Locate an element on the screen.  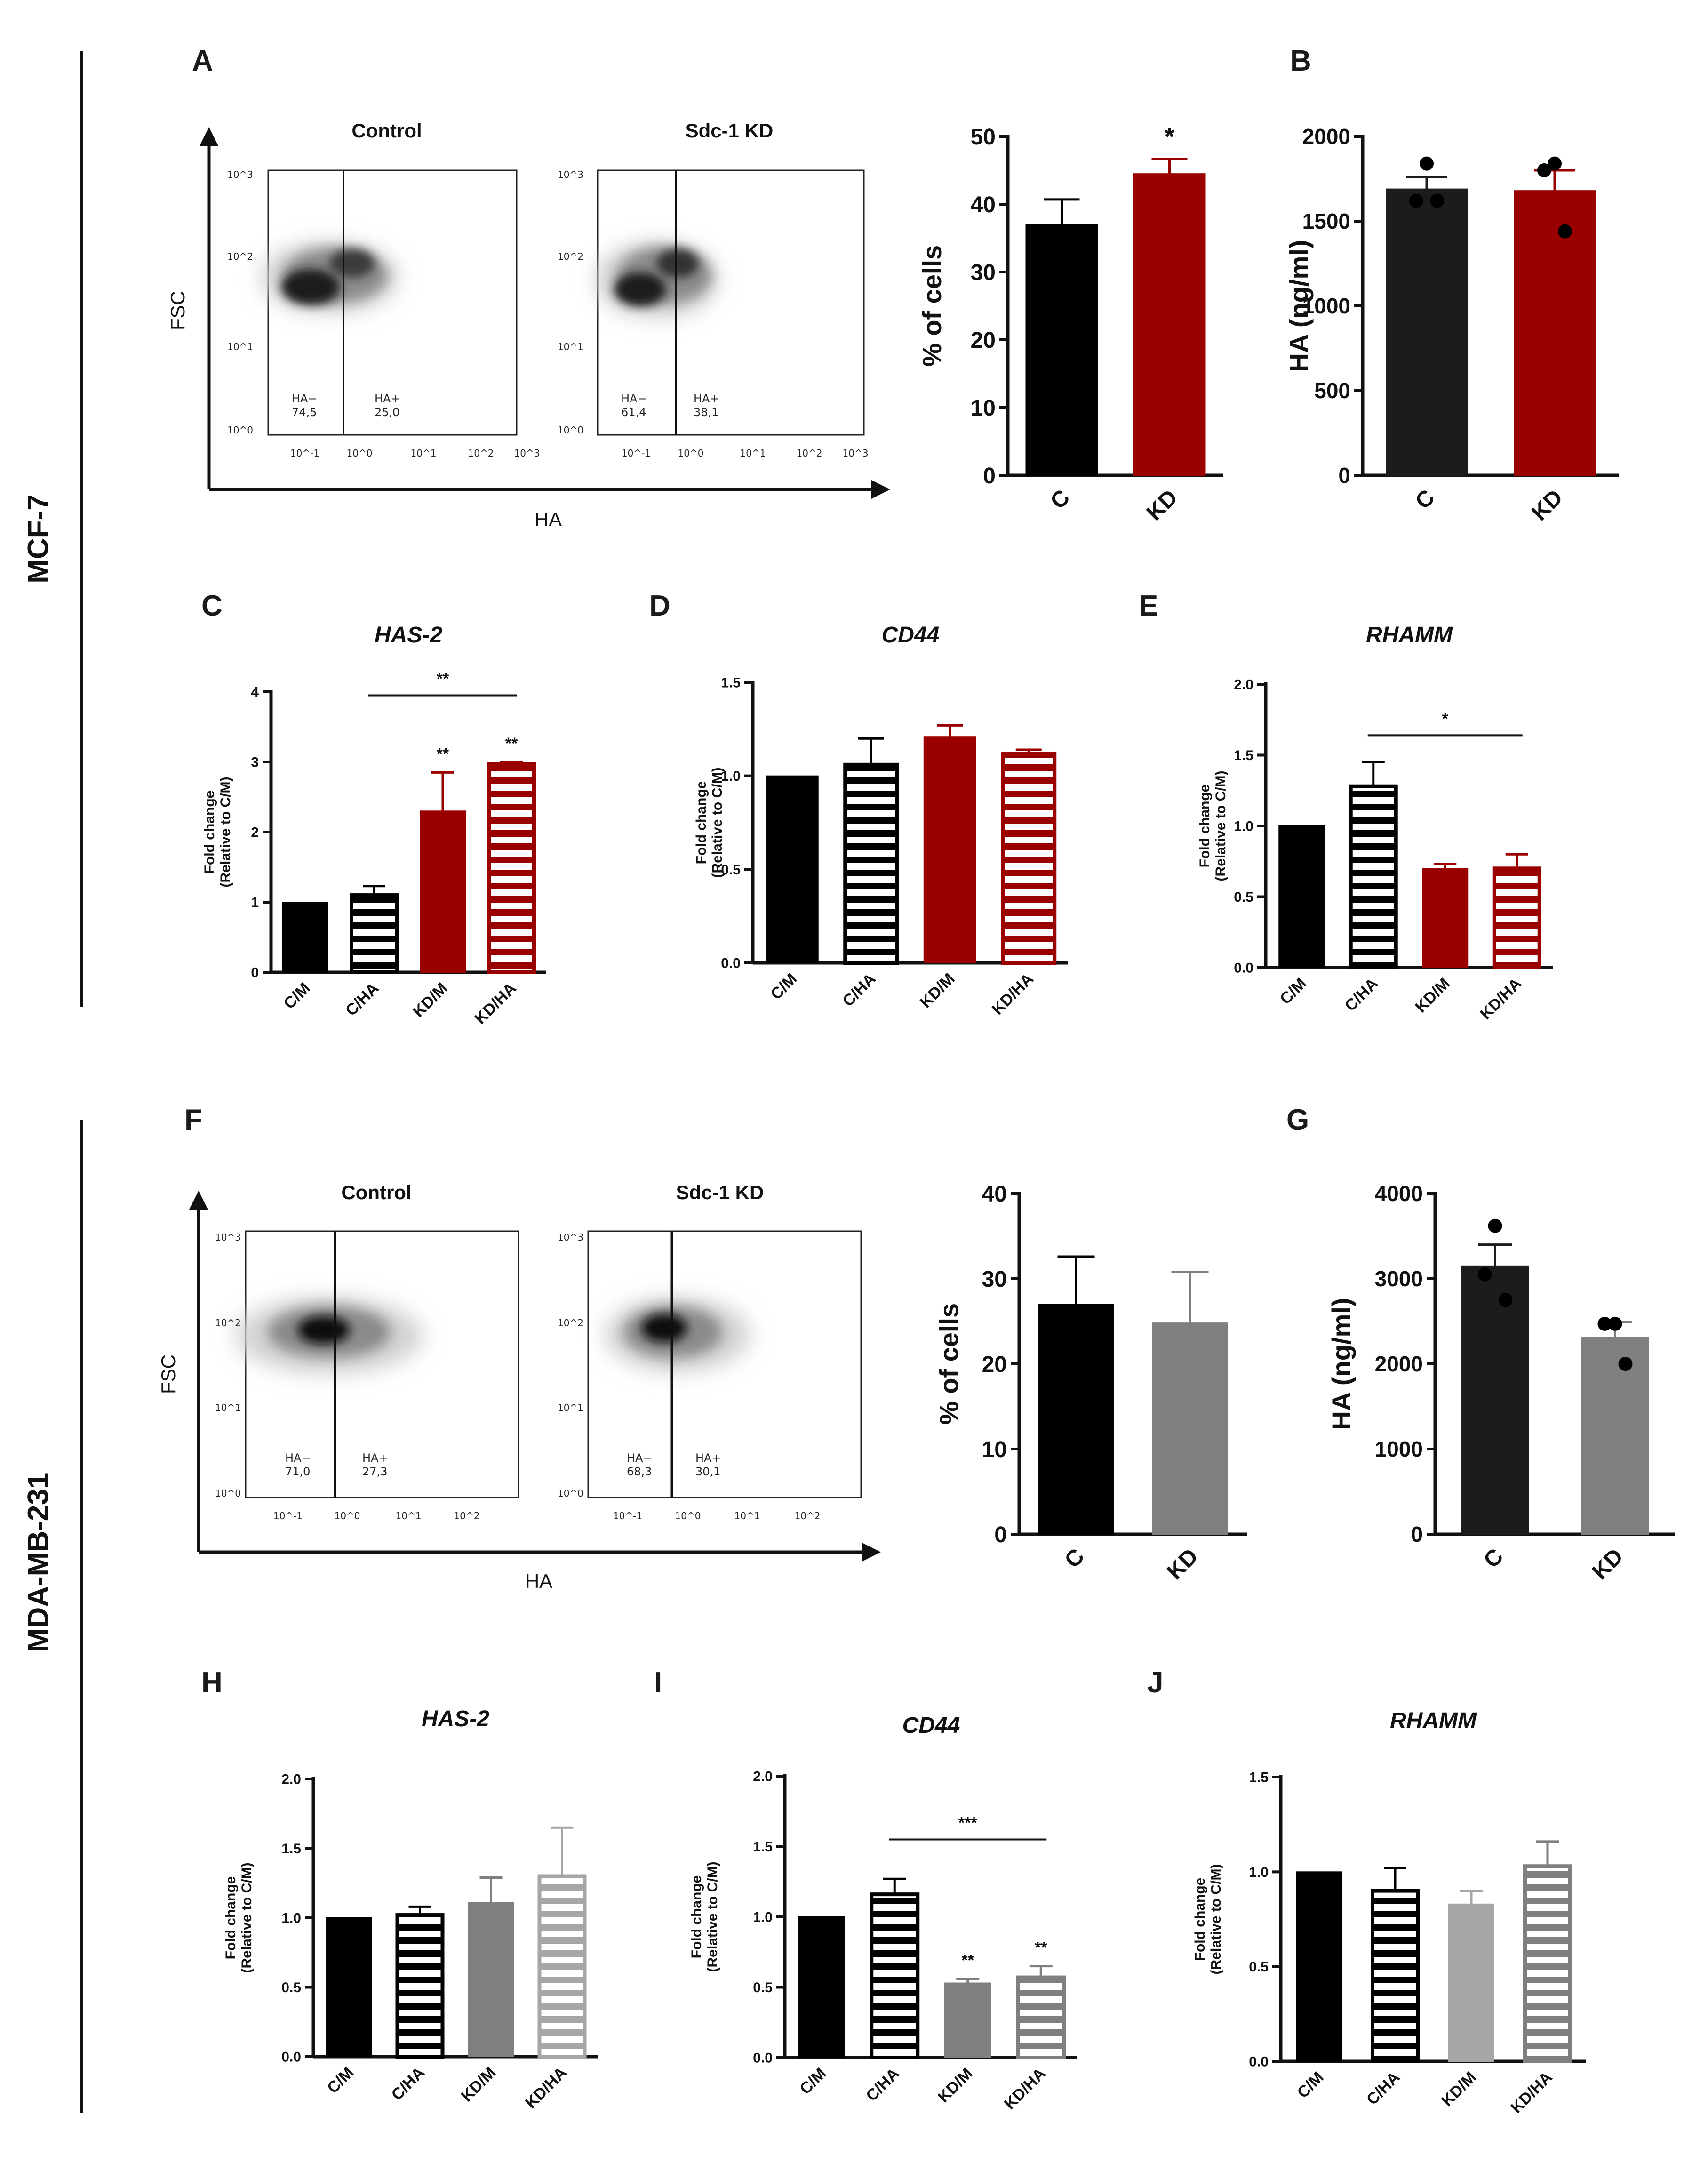
row-label-mdamb231: MDA-MB-231 is located at coordinates (38, 1562).